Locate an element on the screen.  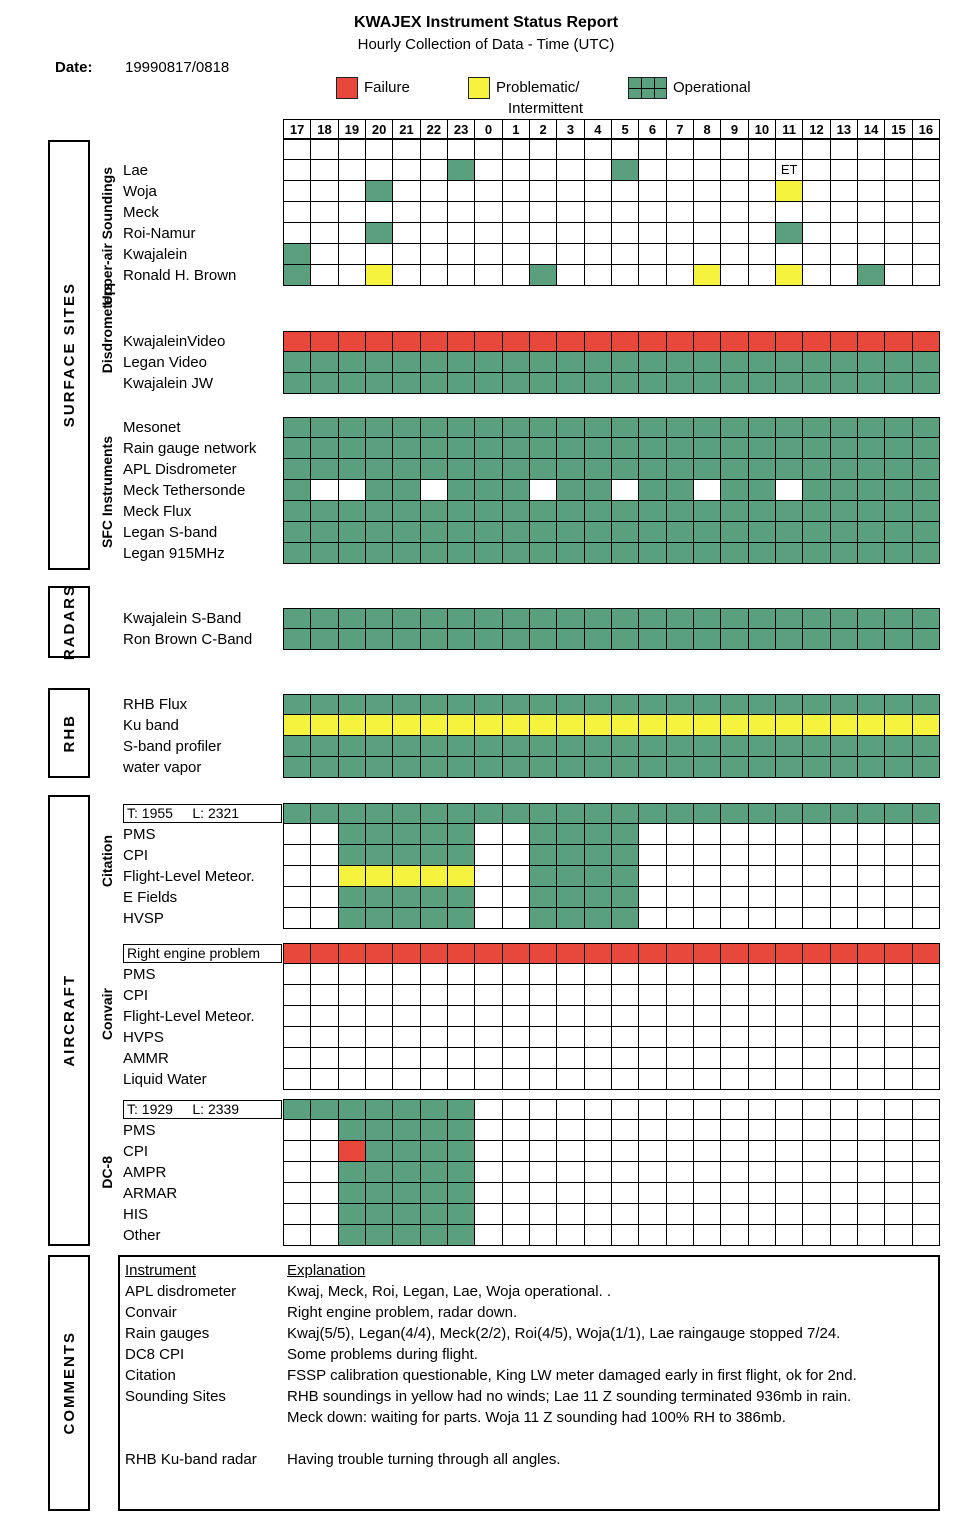
grid-row: PMS is located at coordinates (530, 834).